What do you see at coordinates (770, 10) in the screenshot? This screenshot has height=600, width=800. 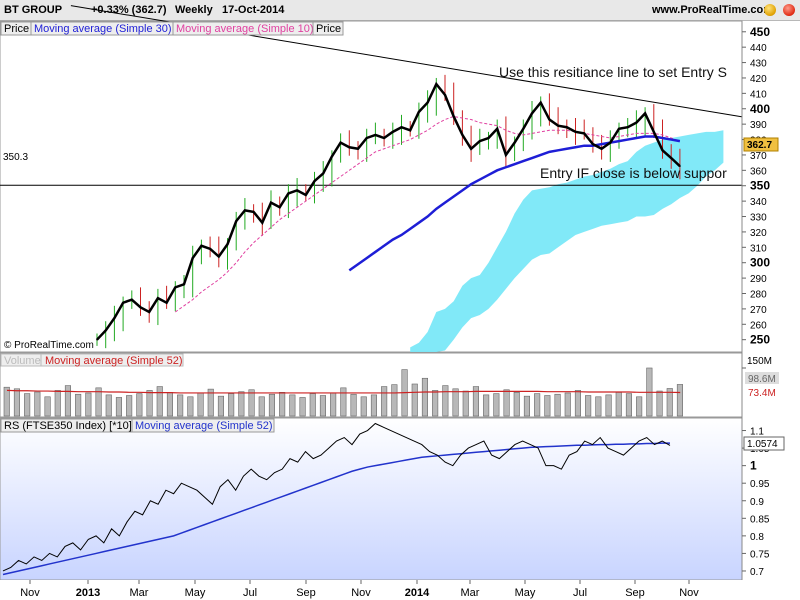 I see `minimize-icon` at bounding box center [770, 10].